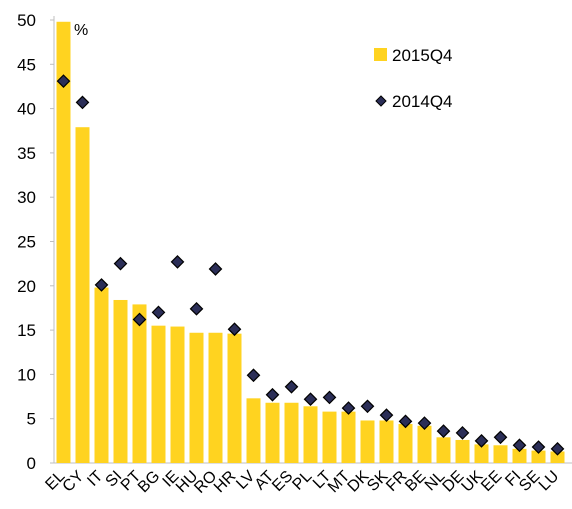 This screenshot has height=509, width=572. What do you see at coordinates (253, 375) in the screenshot?
I see `marker-lv` at bounding box center [253, 375].